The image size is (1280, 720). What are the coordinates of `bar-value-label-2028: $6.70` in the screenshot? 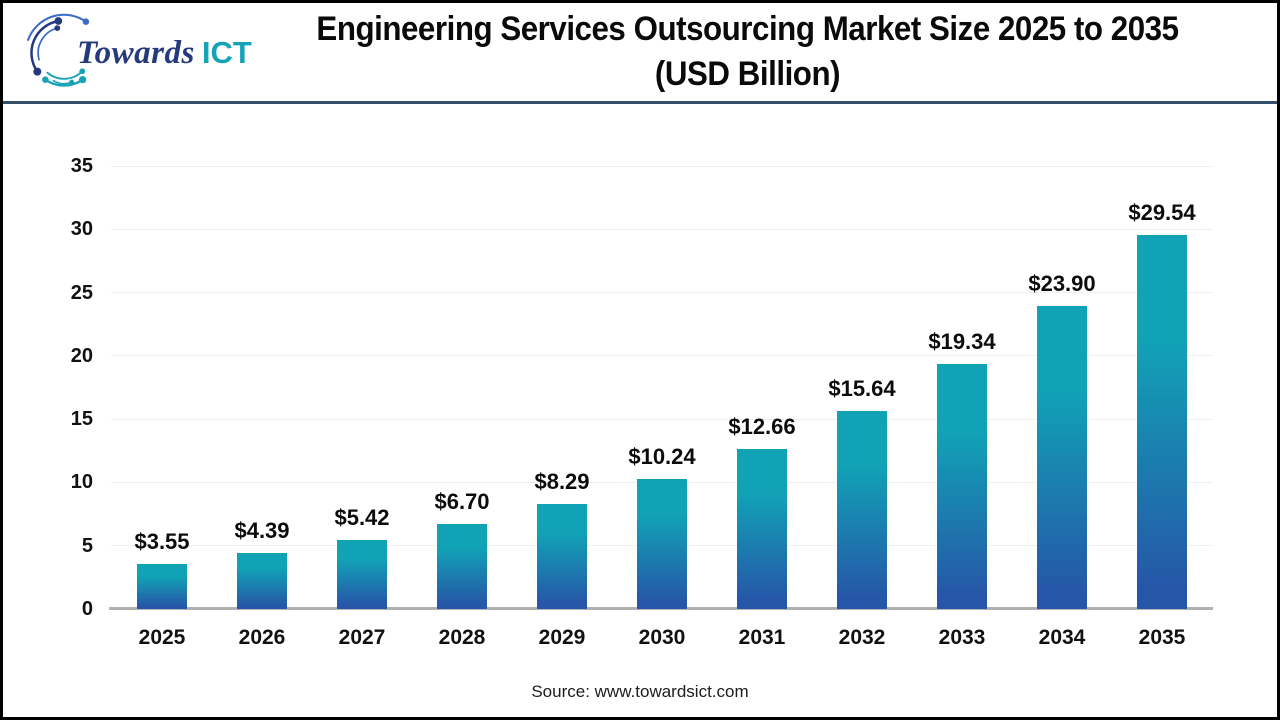 It's located at (462, 502).